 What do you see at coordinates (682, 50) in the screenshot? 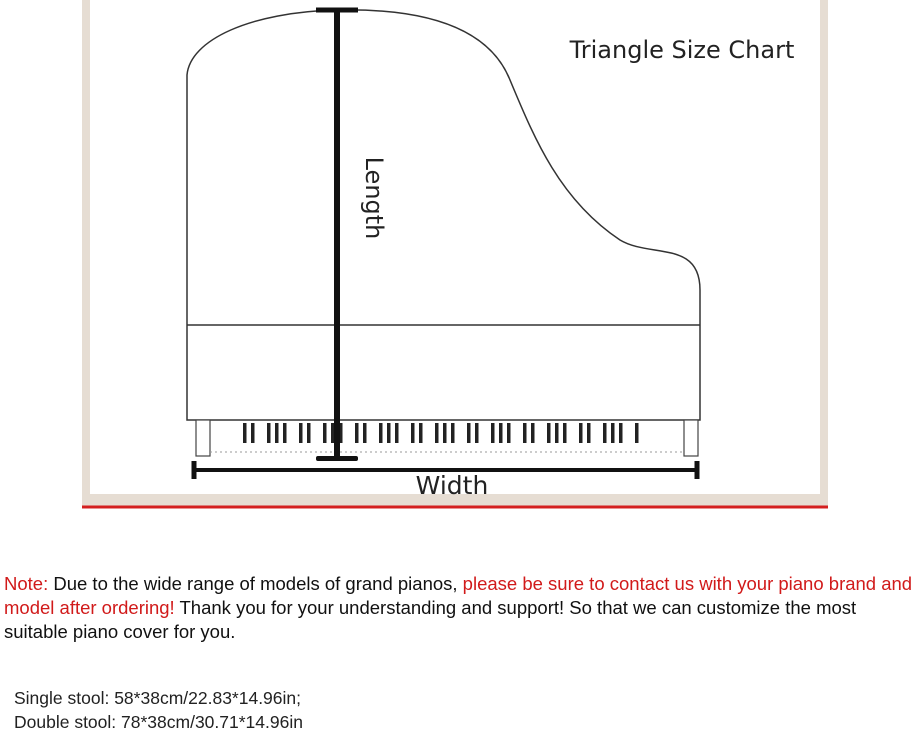
I see `chart-title: Triangle Size Chart` at bounding box center [682, 50].